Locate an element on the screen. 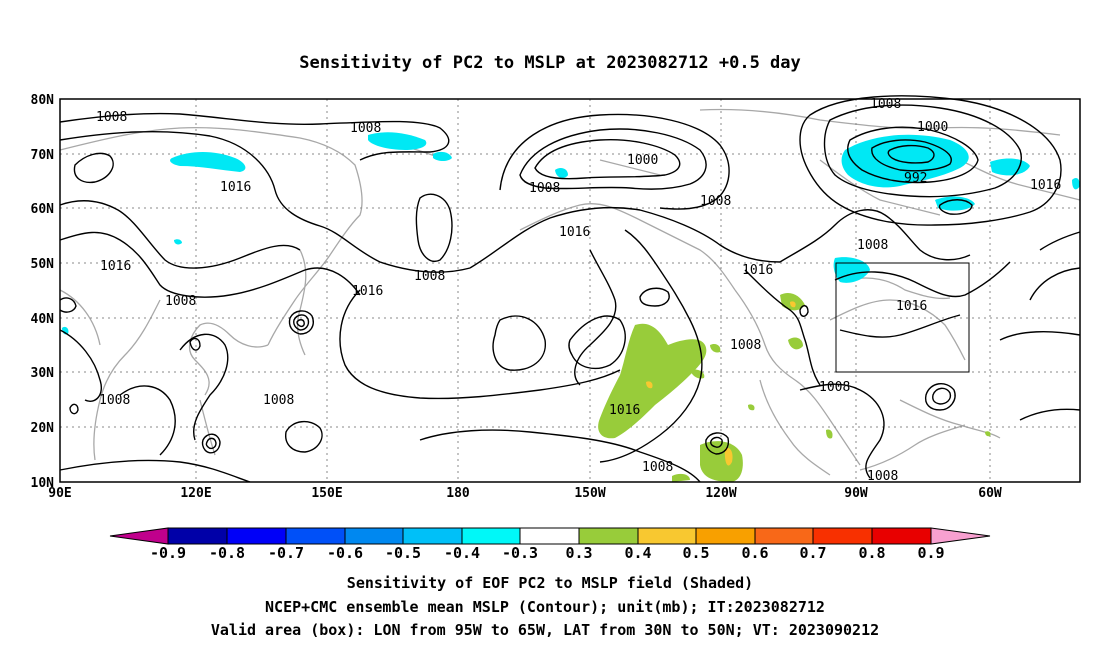 Image resolution: width=1100 pixels, height=650 pixels. valid-area-box is located at coordinates (902, 317).